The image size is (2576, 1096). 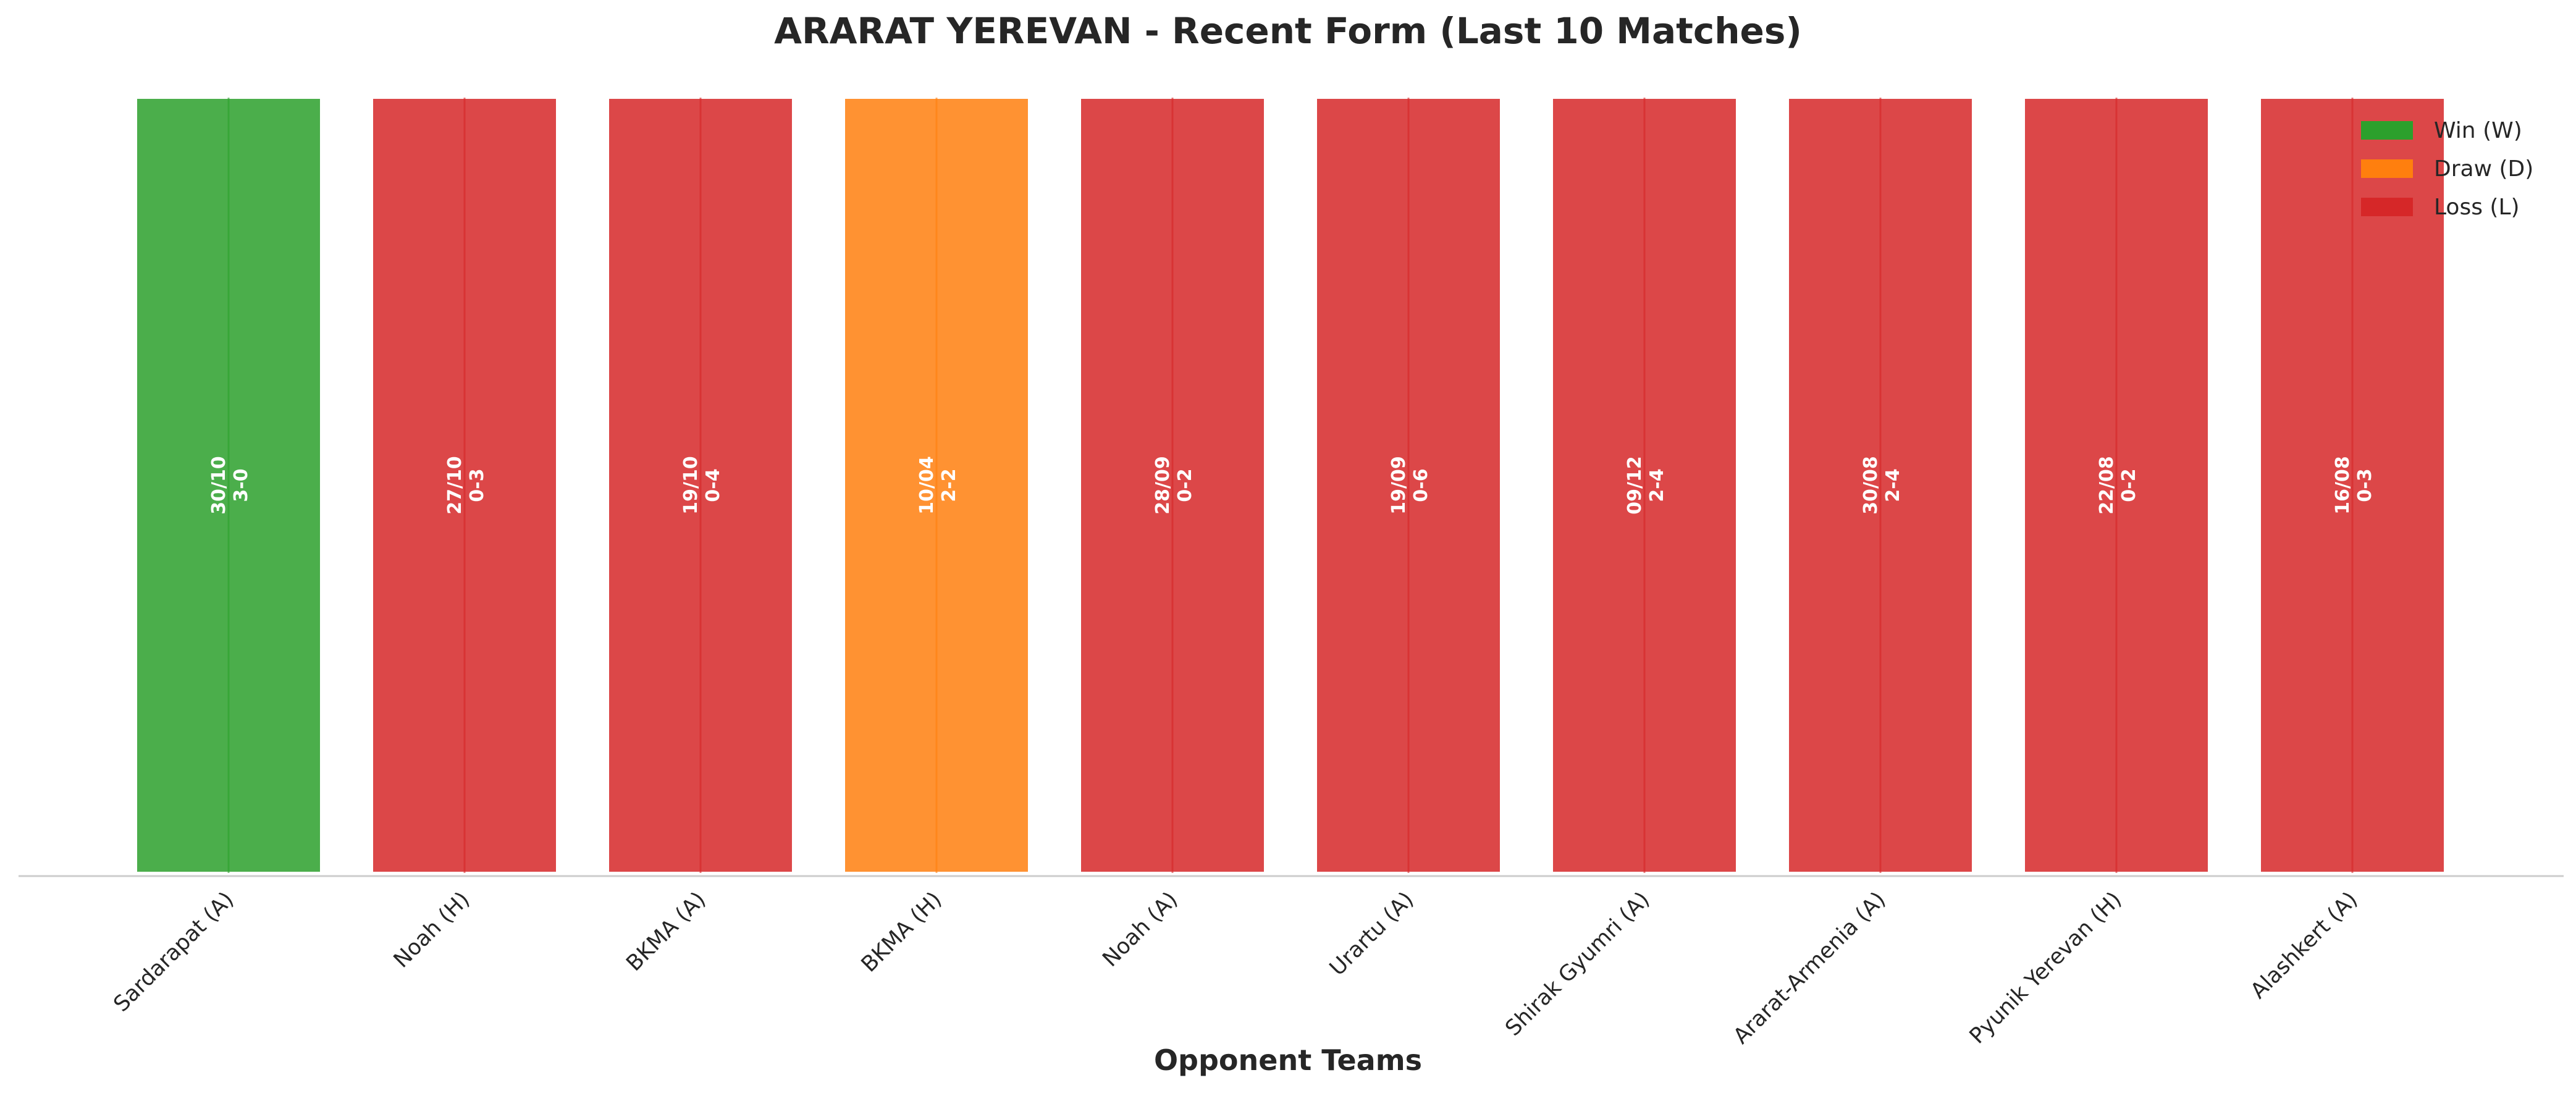 I want to click on bar-date-score-label: 30/082-4, so click(x=1882, y=485).